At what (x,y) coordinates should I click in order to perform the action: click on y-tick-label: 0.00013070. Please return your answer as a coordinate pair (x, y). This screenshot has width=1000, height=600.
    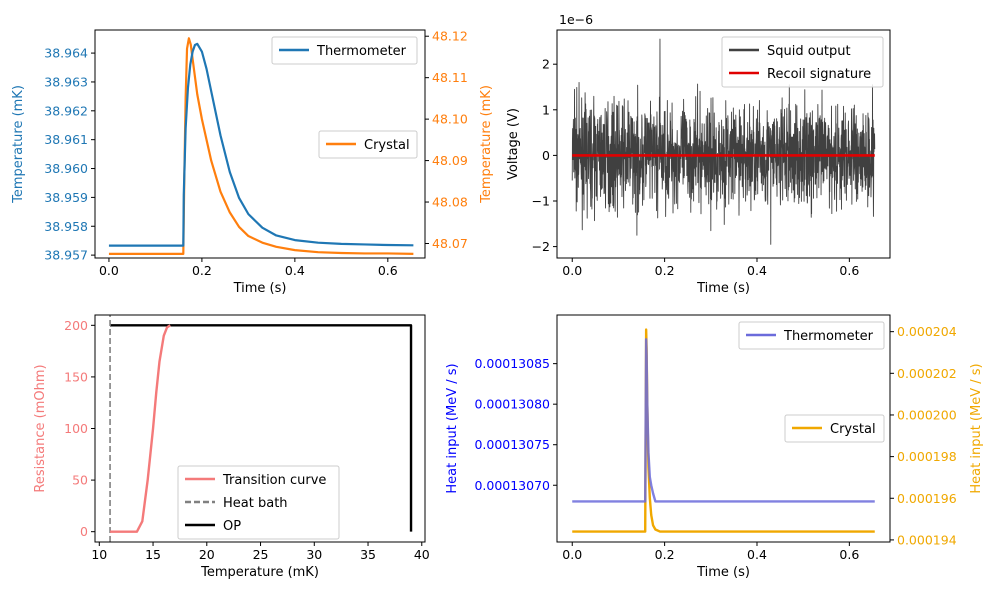
    Looking at the image, I should click on (512, 485).